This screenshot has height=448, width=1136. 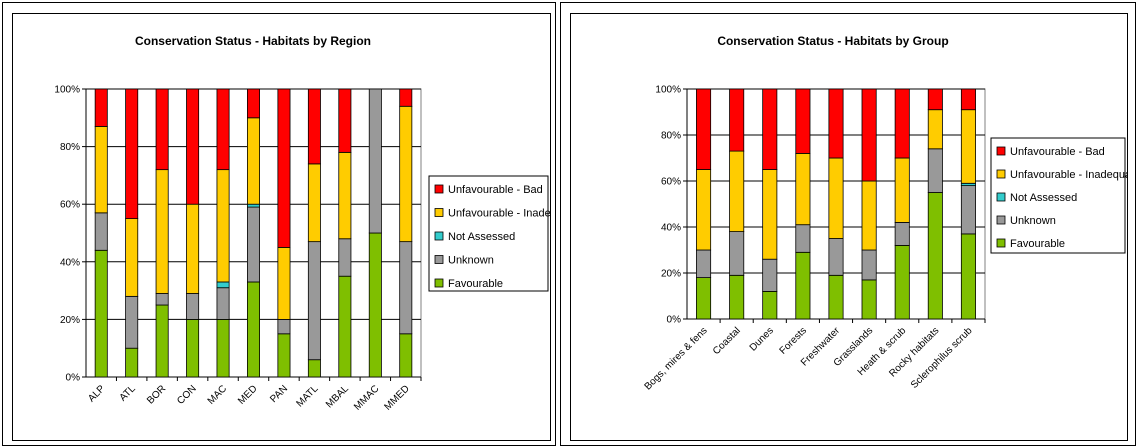 I want to click on x-tick-label: Forests, so click(x=793, y=340).